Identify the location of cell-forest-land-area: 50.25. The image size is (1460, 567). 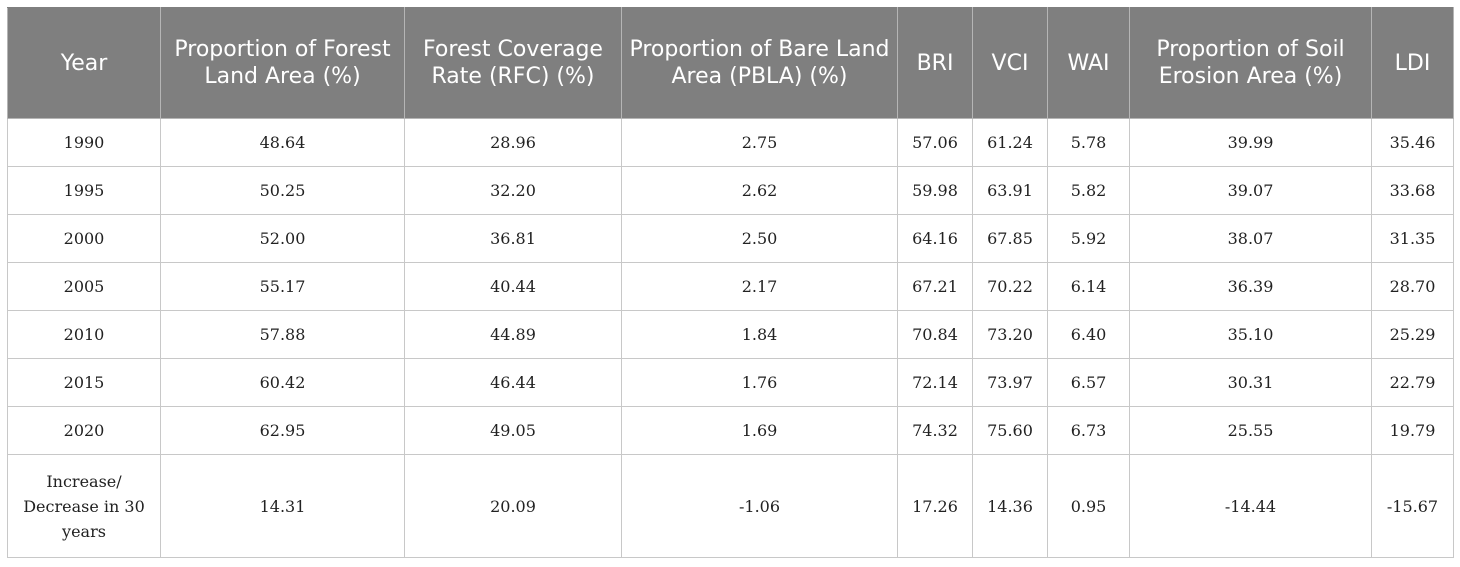
(282, 190).